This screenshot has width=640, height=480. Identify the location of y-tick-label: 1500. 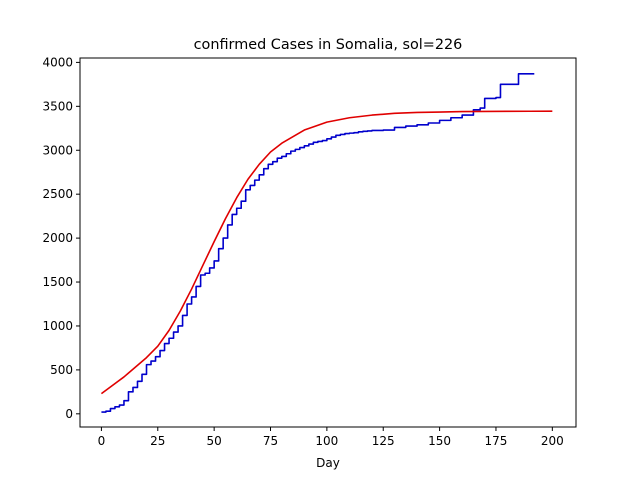
(57, 282).